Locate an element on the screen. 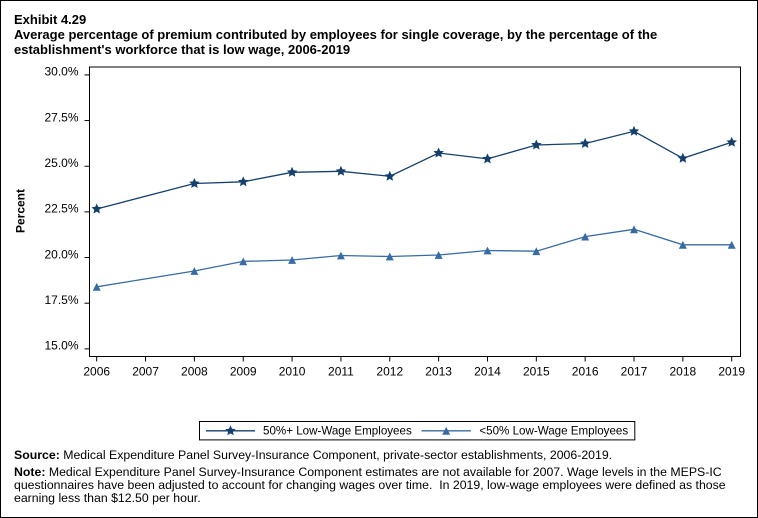 The image size is (758, 518). svg-text: 2010 is located at coordinates (292, 371).